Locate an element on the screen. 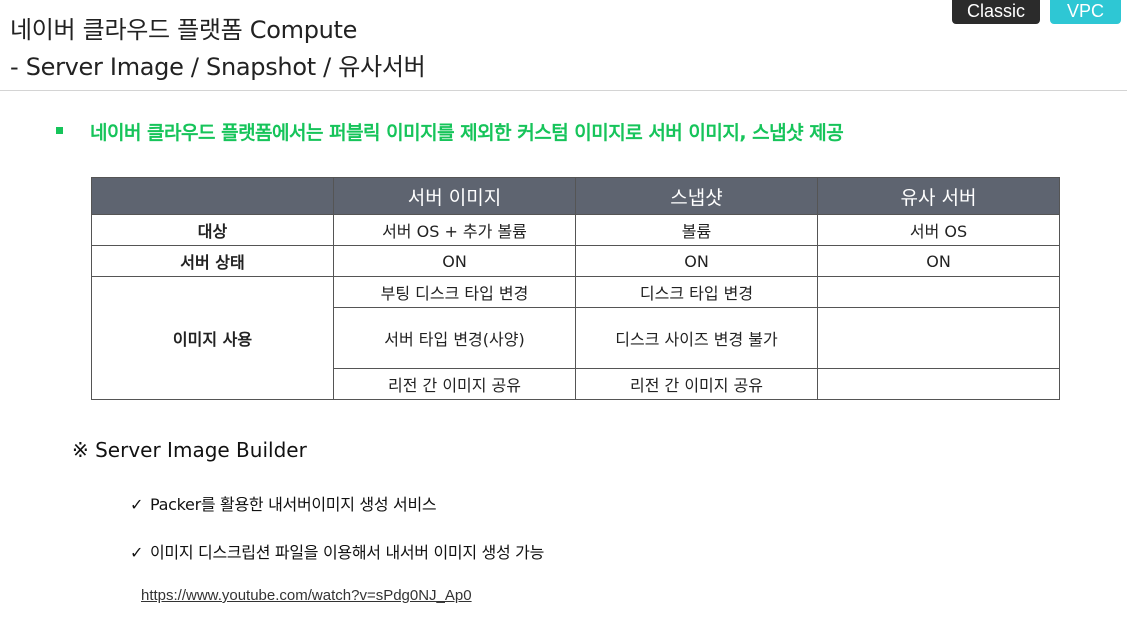  table-cell: 서버 OS is located at coordinates (938, 230).